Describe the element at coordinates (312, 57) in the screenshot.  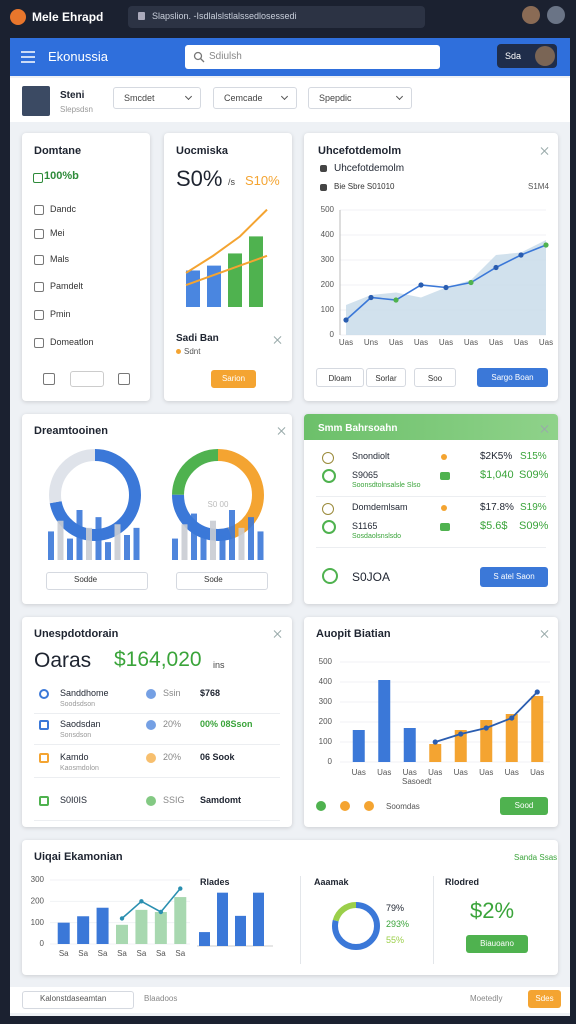
I see `search-box: Sdiulsh` at that location.